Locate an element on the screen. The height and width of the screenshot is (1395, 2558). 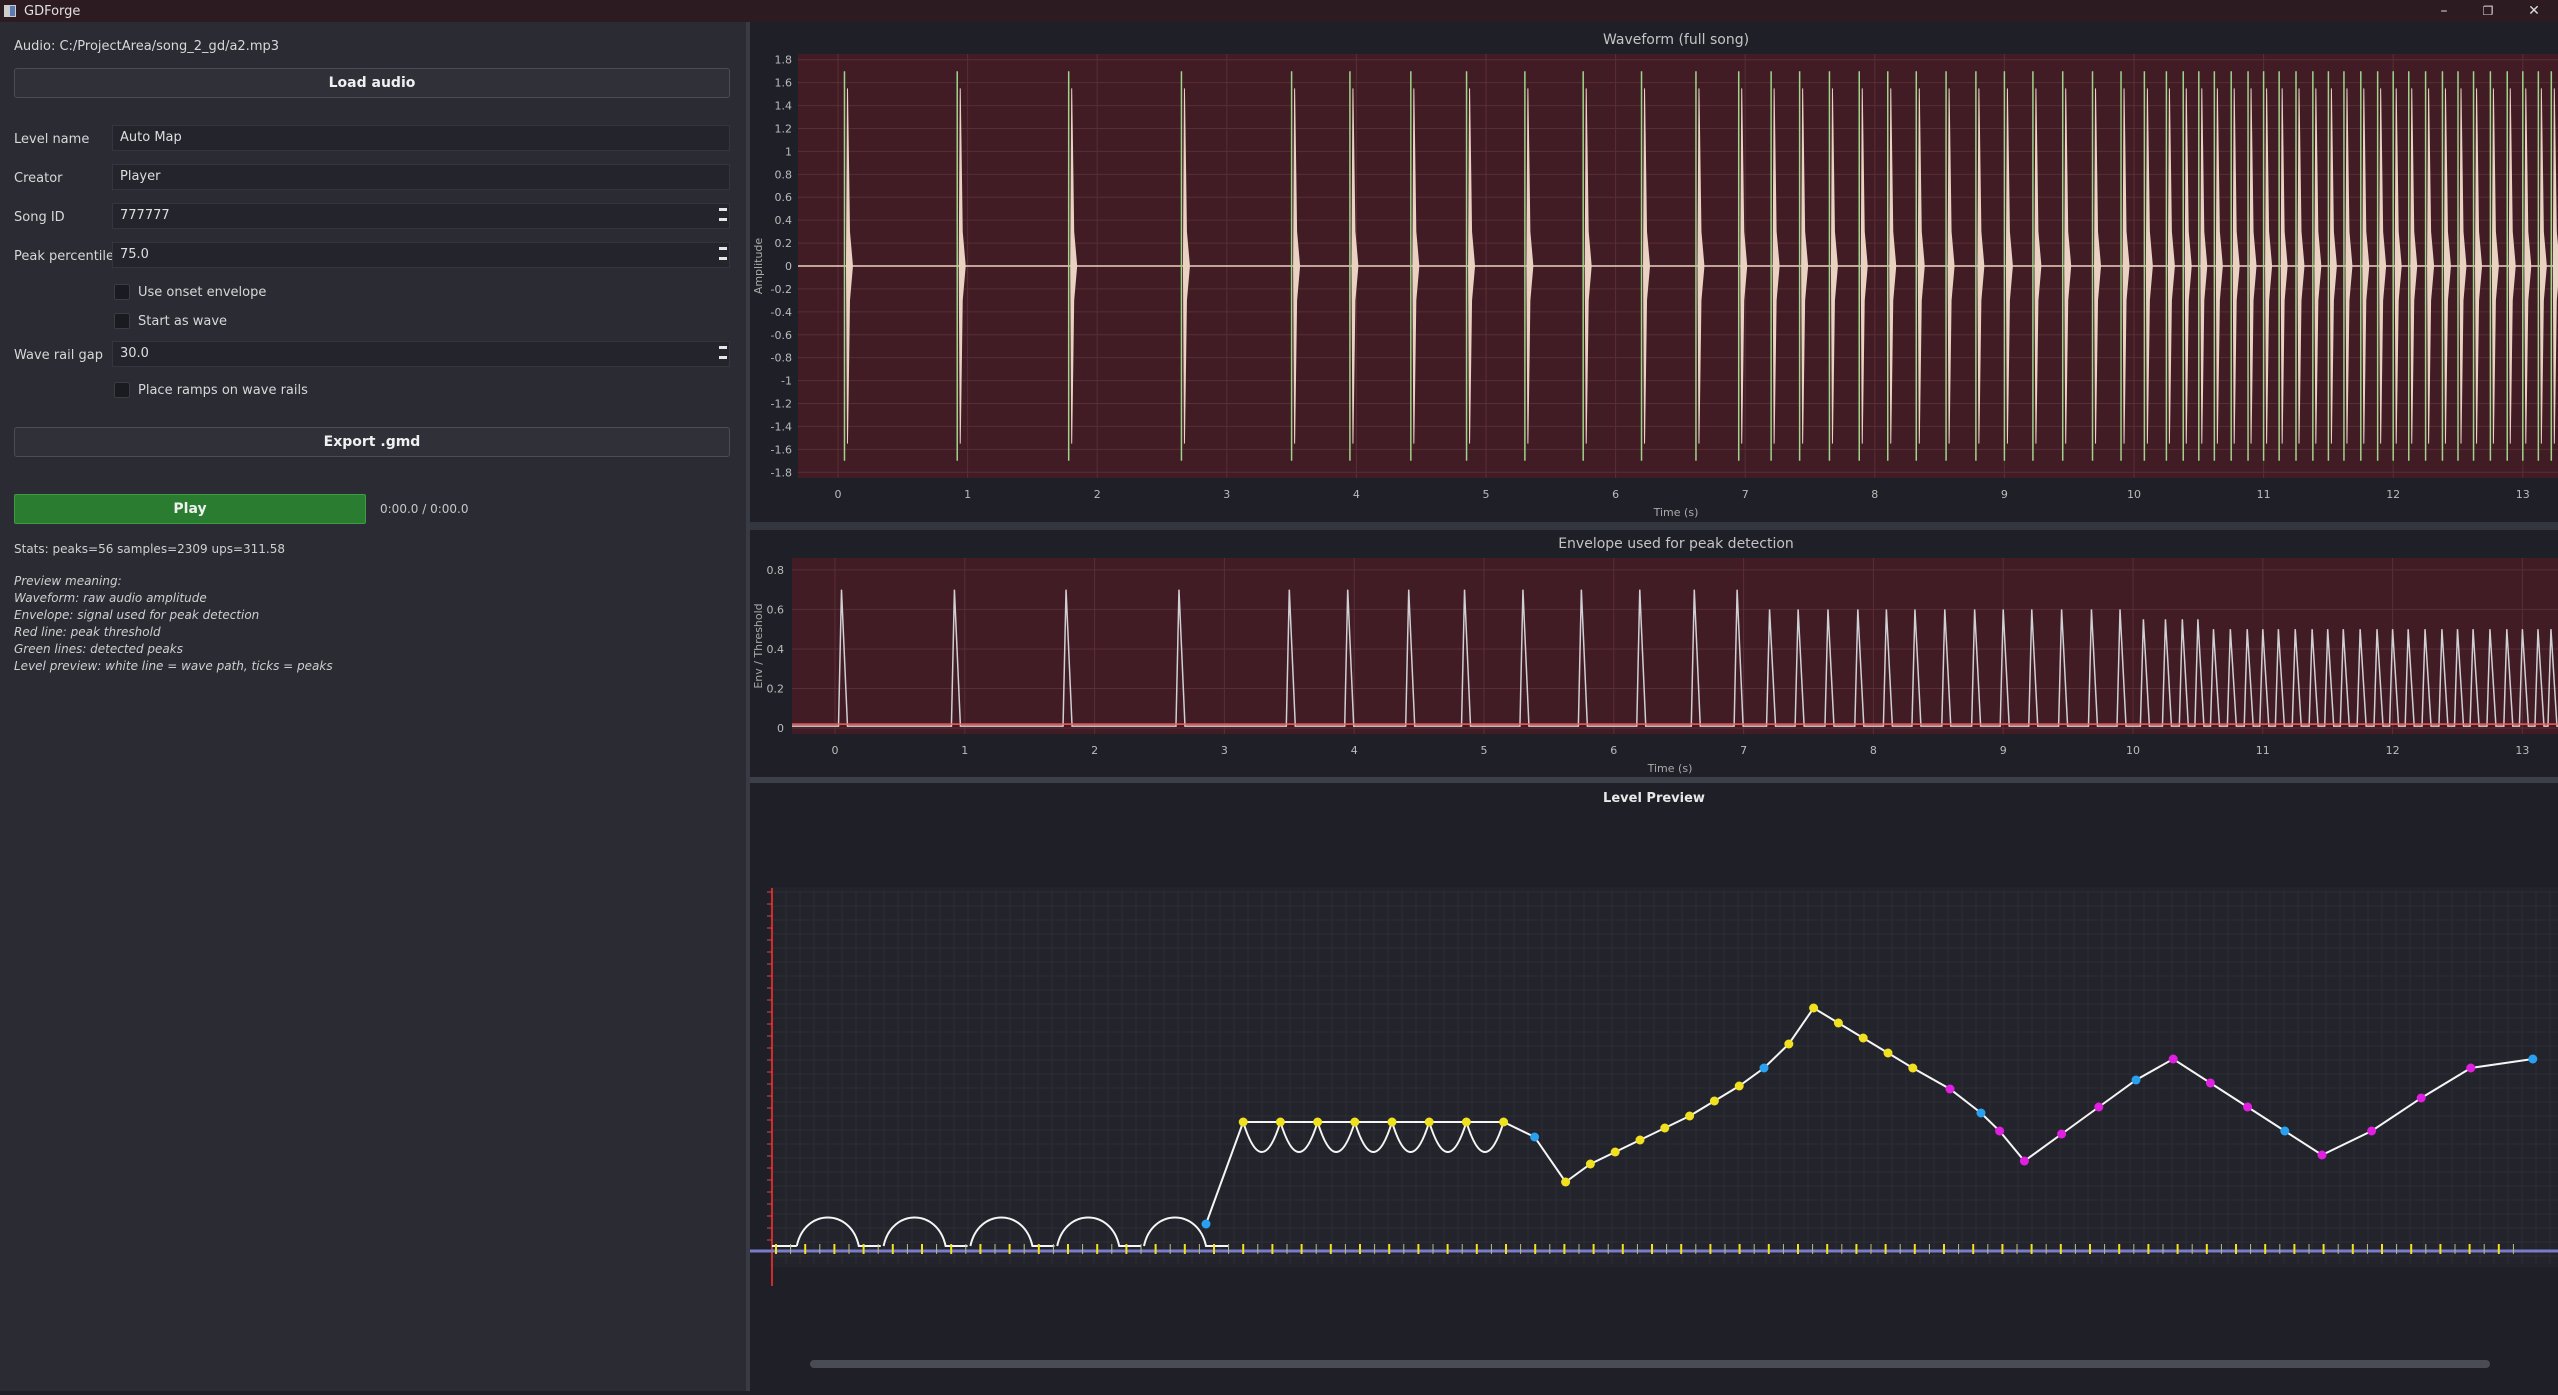
song-id-spinbox: 777777 is located at coordinates (421, 216).